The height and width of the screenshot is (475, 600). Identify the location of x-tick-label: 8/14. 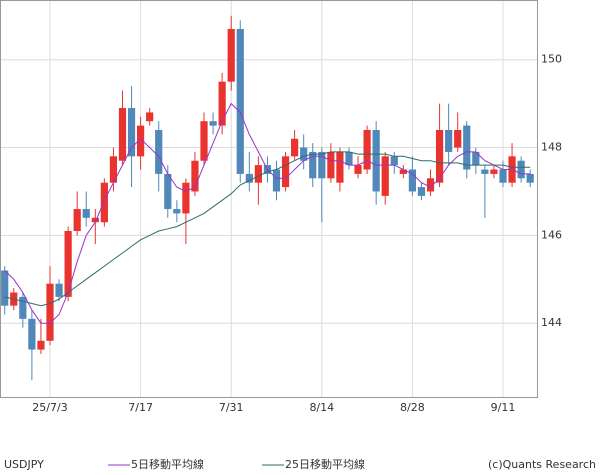
(321, 407).